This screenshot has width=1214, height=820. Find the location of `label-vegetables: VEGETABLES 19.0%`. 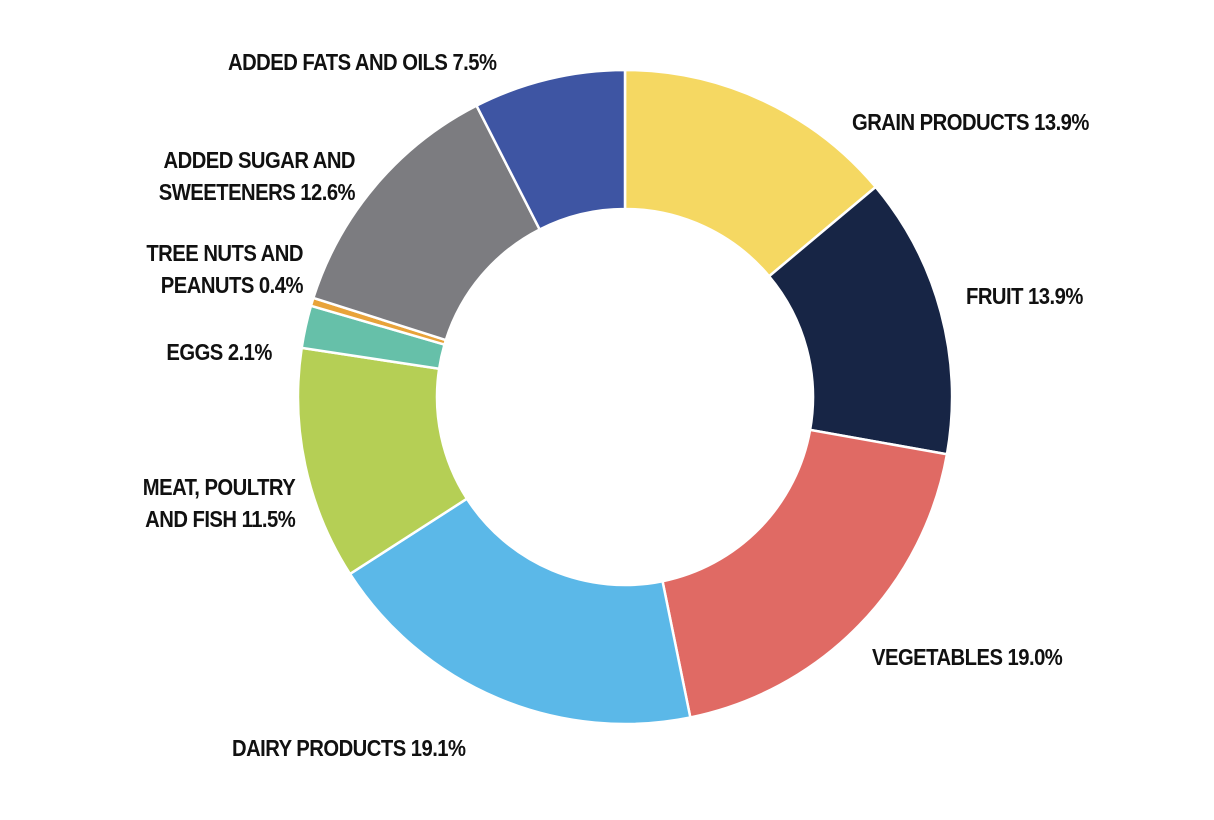

label-vegetables: VEGETABLES 19.0% is located at coordinates (967, 657).